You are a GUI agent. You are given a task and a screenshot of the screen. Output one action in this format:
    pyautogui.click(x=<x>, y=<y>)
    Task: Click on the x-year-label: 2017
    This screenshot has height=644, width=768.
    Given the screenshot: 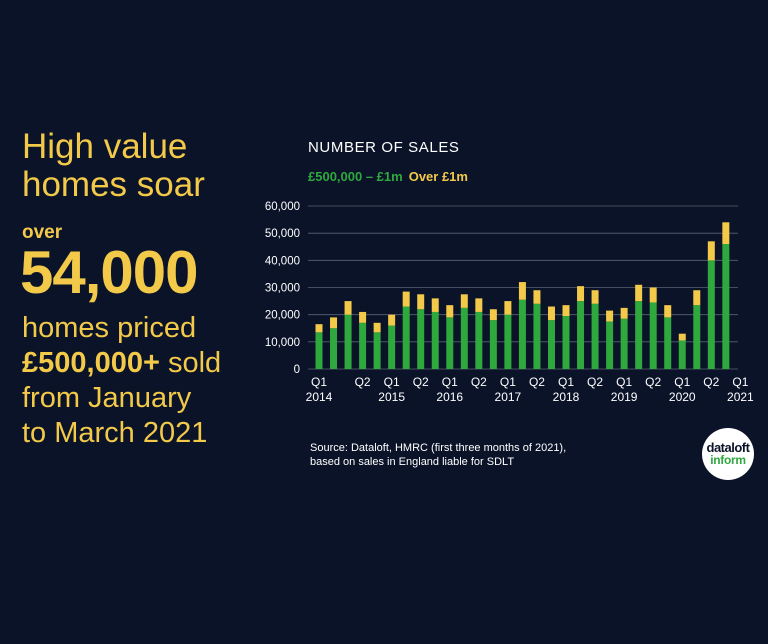 What is the action you would take?
    pyautogui.click(x=508, y=397)
    